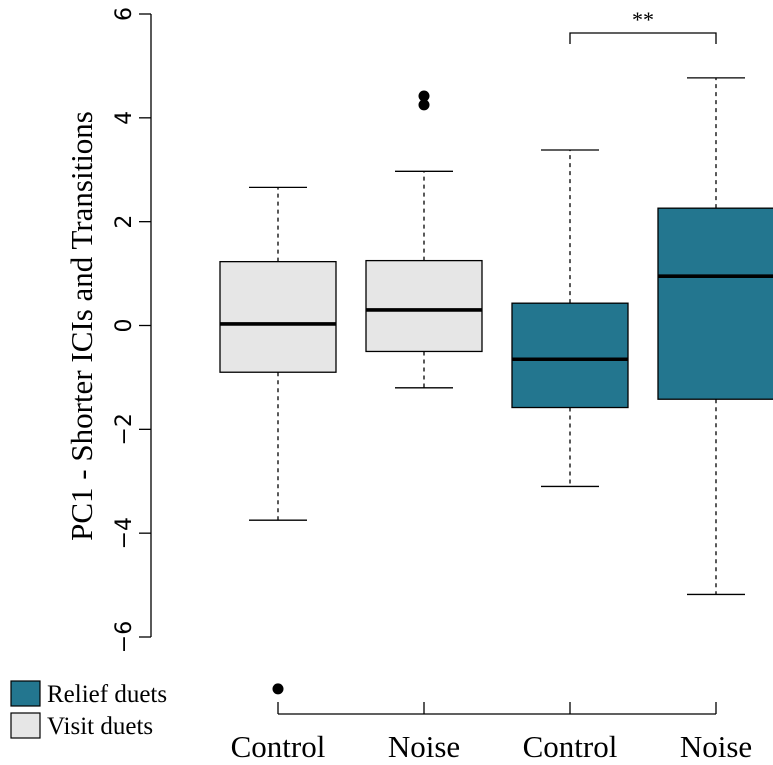 The image size is (773, 765). What do you see at coordinates (100, 726) in the screenshot?
I see `legend-label: Visit duets` at bounding box center [100, 726].